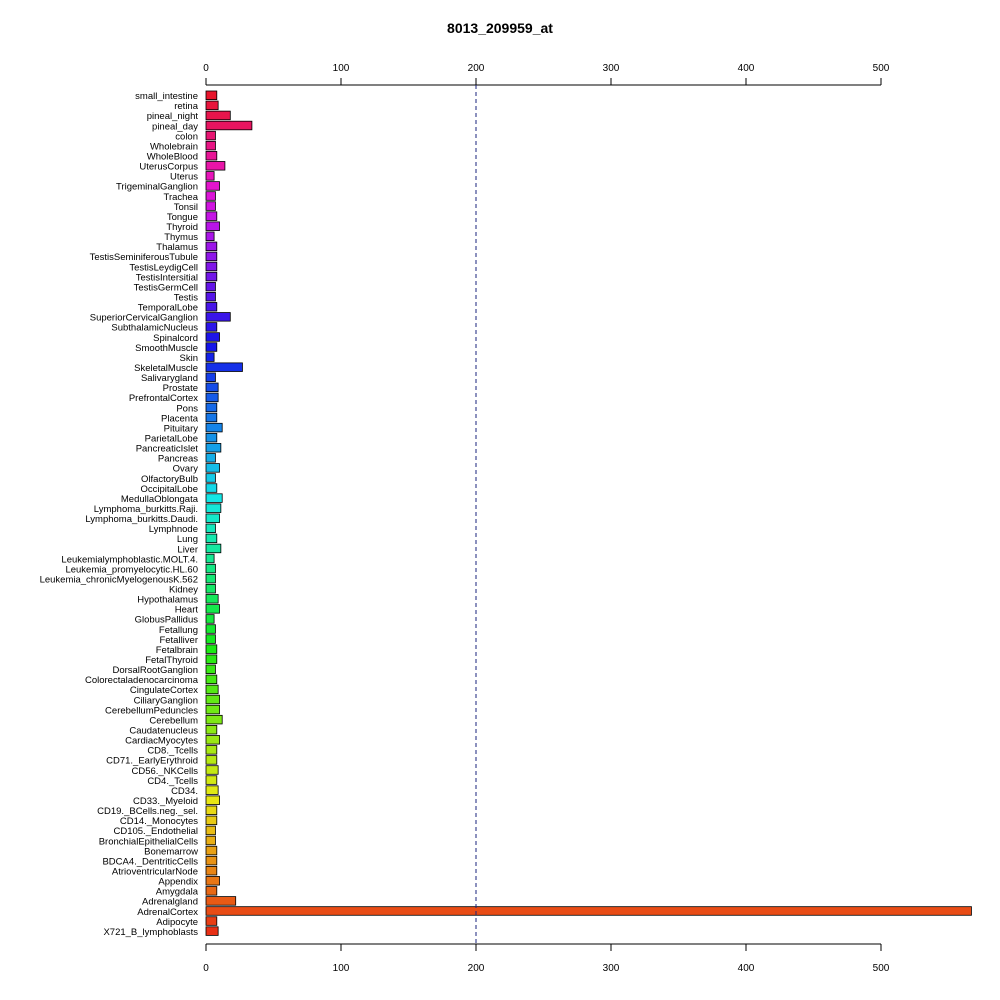 The width and height of the screenshot is (1000, 1000). I want to click on bar-SubthalamicNucleus, so click(211, 327).